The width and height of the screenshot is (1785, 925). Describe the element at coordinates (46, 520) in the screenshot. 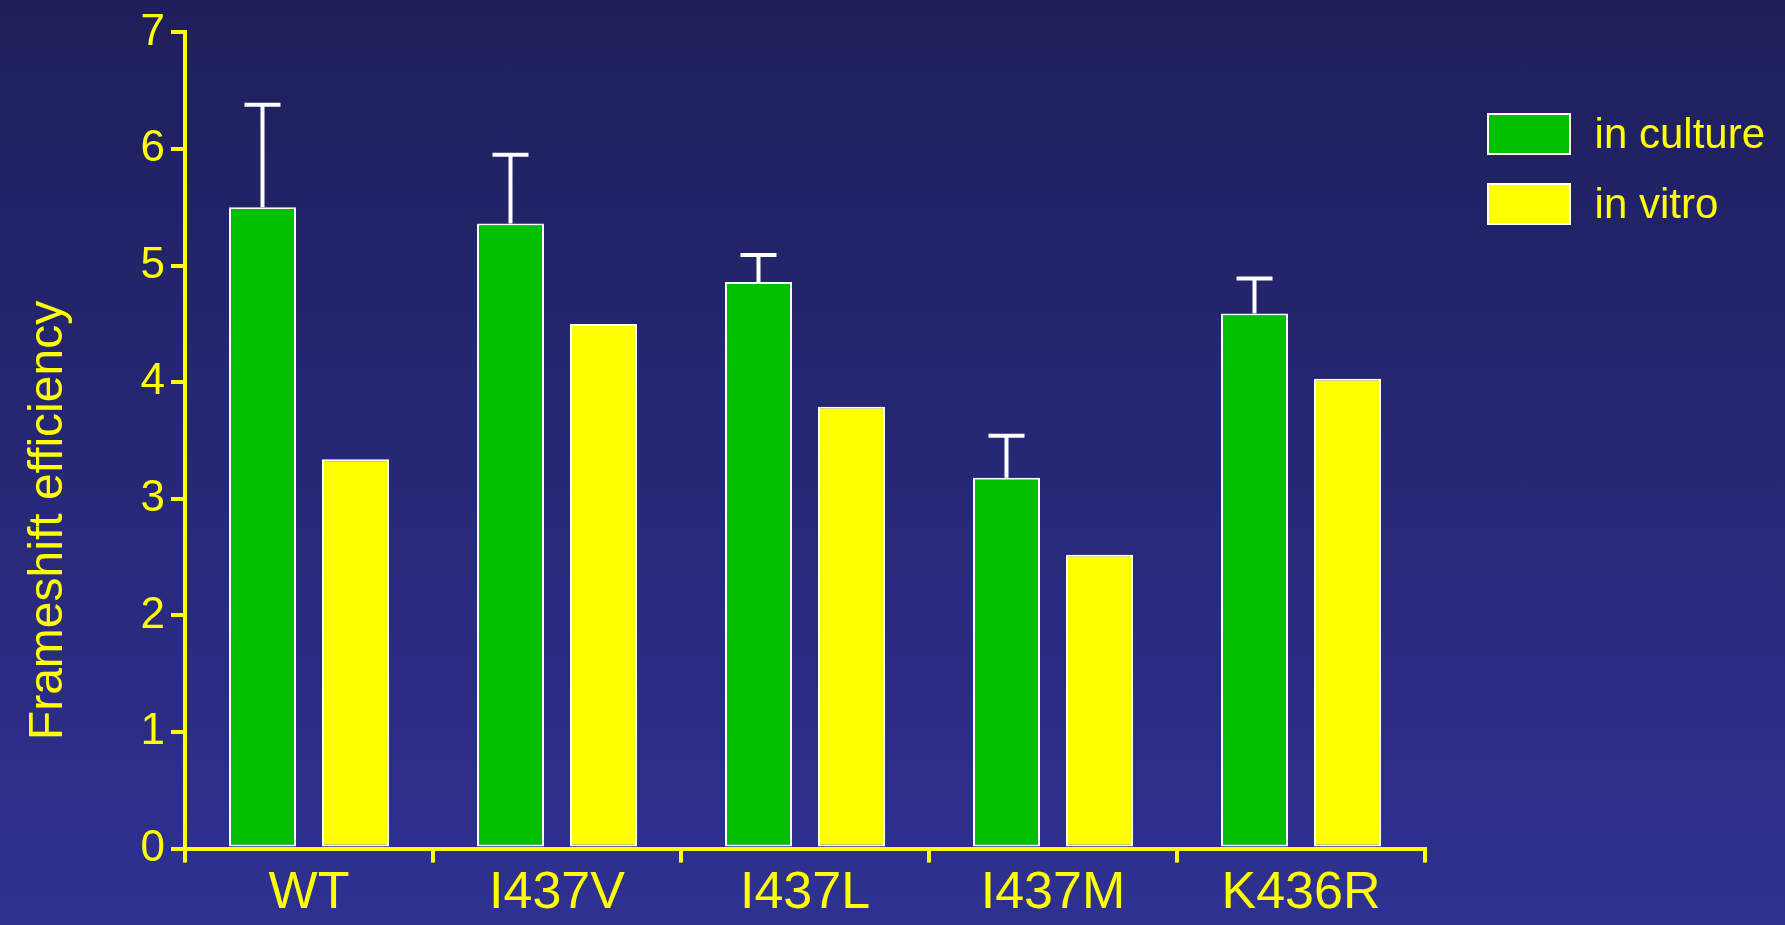

I see `y-axis-title: Frameshift efficiency` at that location.